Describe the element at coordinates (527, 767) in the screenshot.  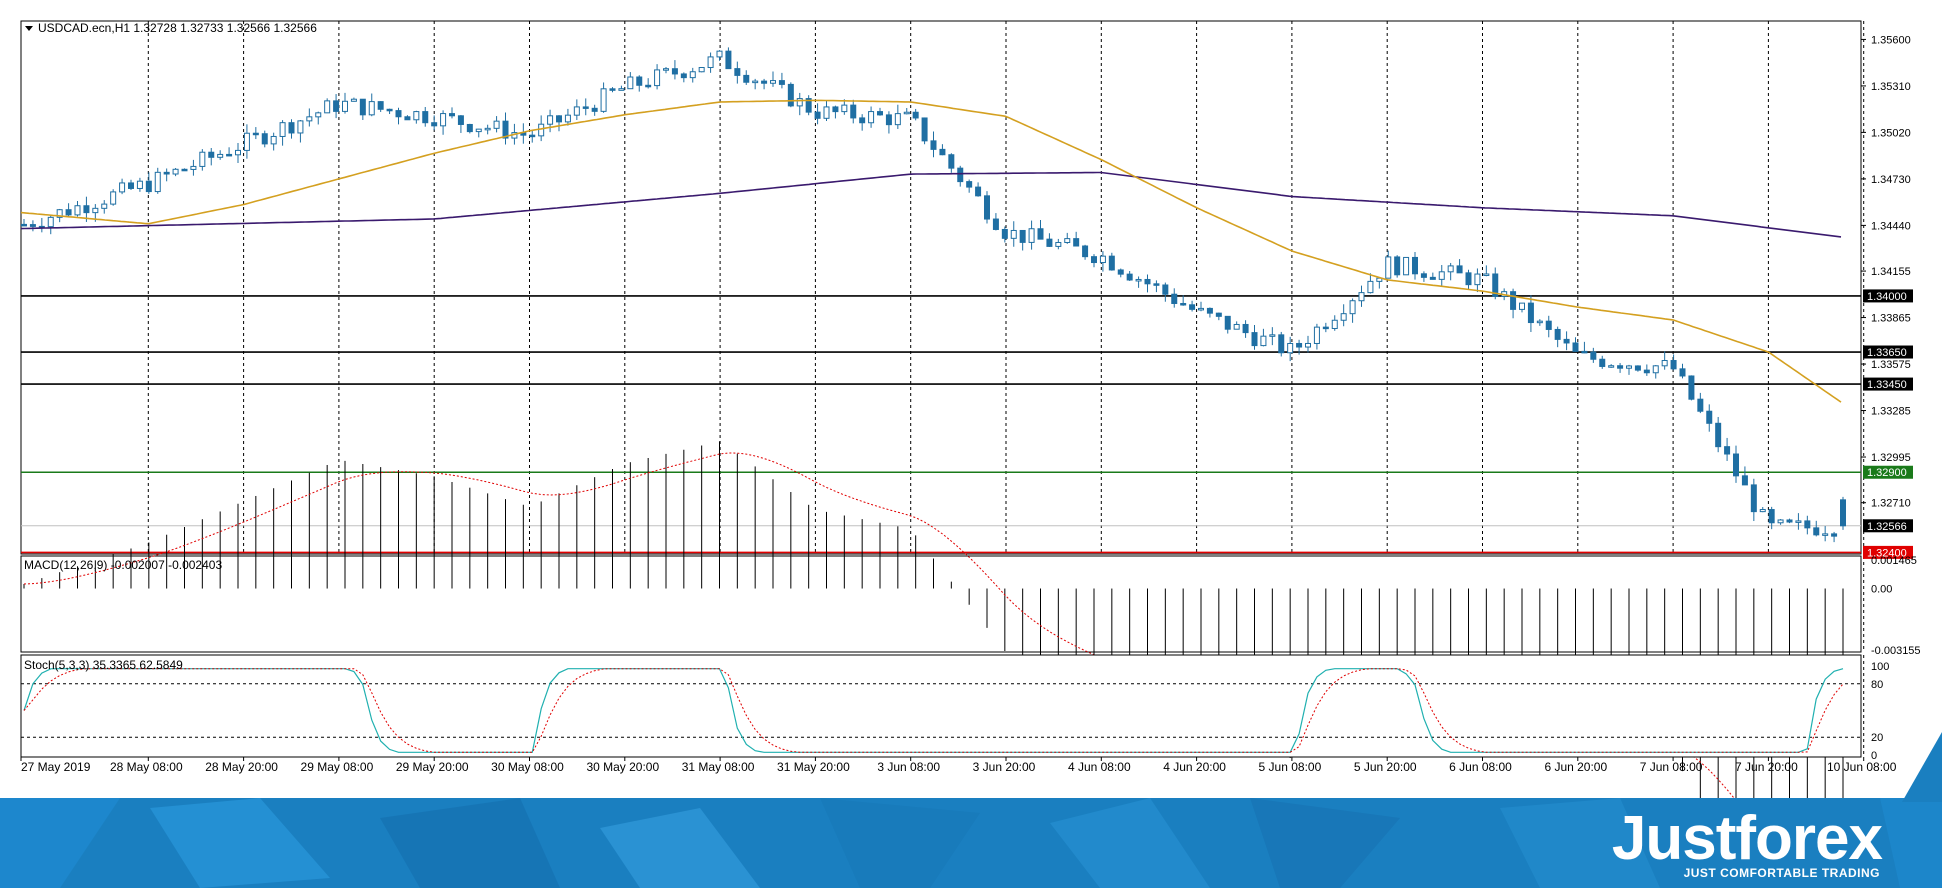
I see `time-label: 30 May 08:00` at that location.